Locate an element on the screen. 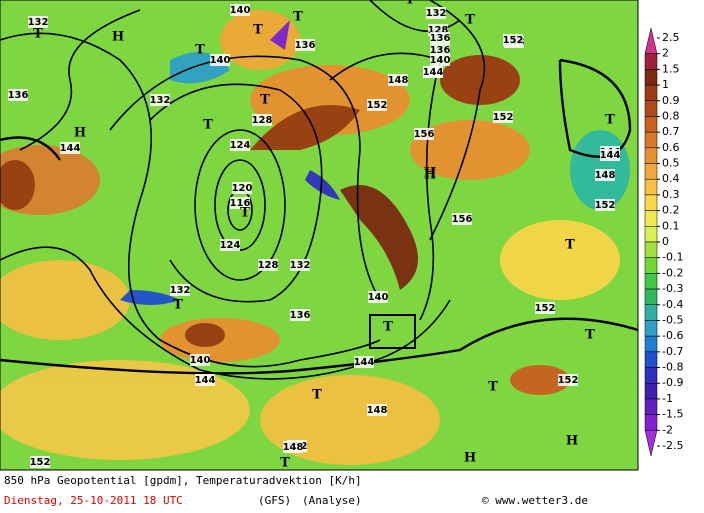 The height and width of the screenshot is (513, 704). colorbar-label: -2 is located at coordinates (667, 429).